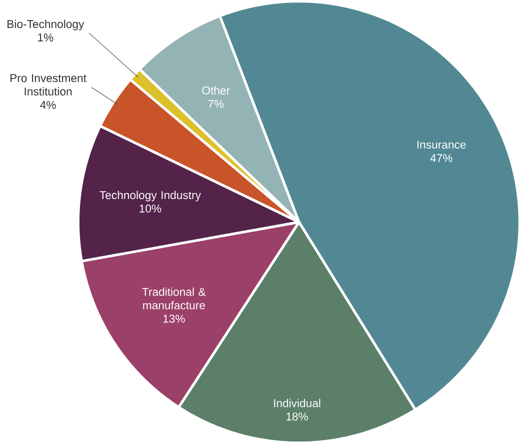  What do you see at coordinates (297, 403) in the screenshot?
I see `slice-label: Individual` at bounding box center [297, 403].